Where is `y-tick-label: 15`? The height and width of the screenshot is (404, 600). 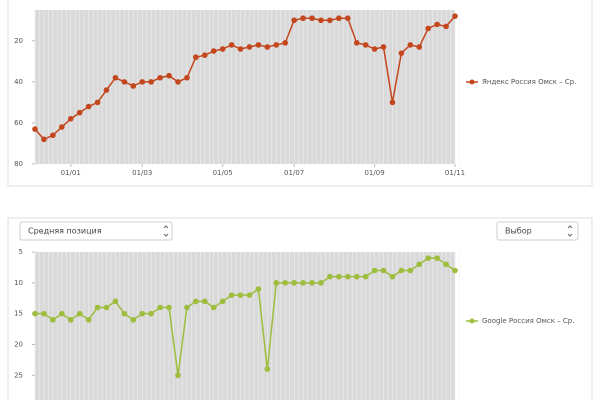
y-tick-label: 15 is located at coordinates (18, 314).